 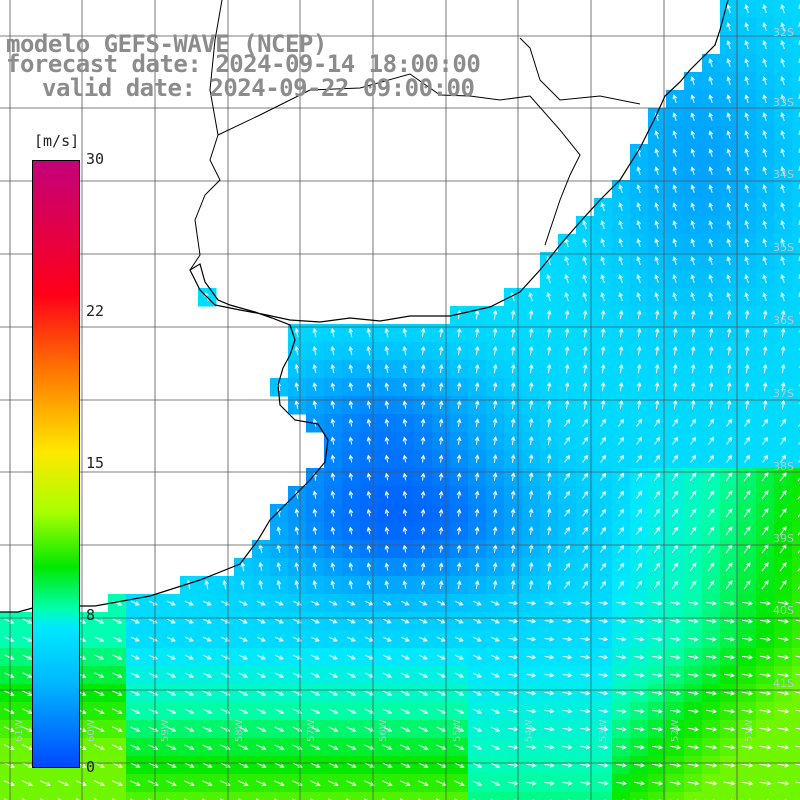 I want to click on border-path, so click(x=580, y=71).